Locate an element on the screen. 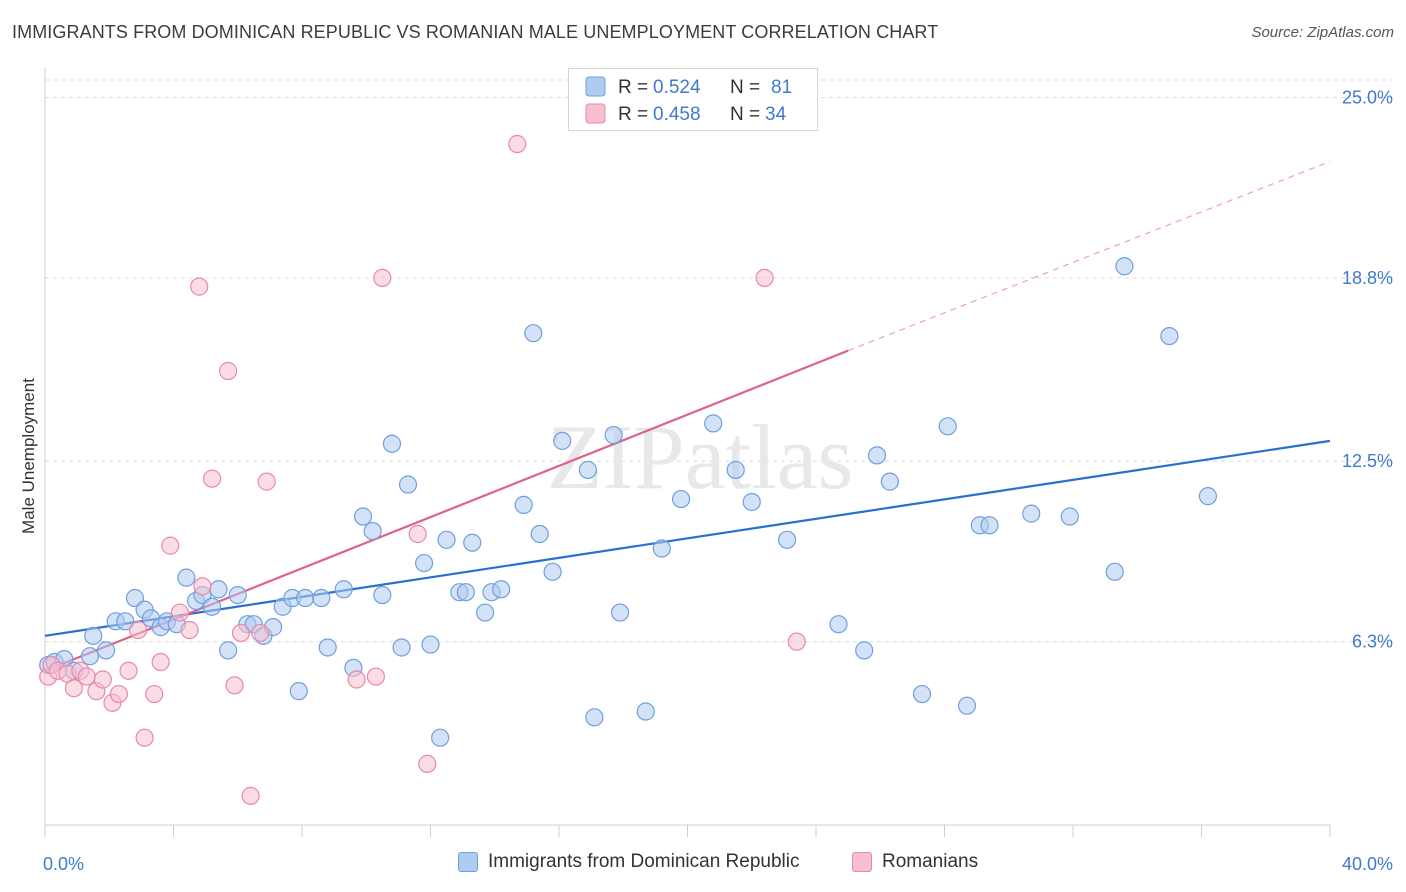 This screenshot has width=1406, height=892. legend-n-value: 81 is located at coordinates (781, 87).